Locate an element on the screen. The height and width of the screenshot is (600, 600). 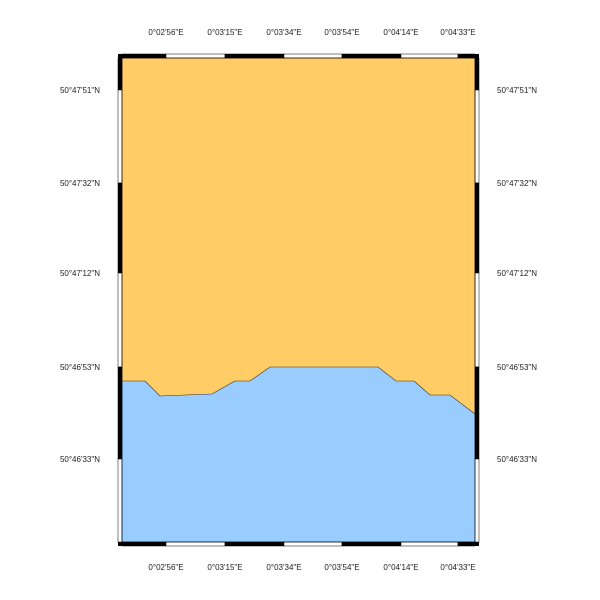
lon-label-top: 0°03'15"E is located at coordinates (224, 32).